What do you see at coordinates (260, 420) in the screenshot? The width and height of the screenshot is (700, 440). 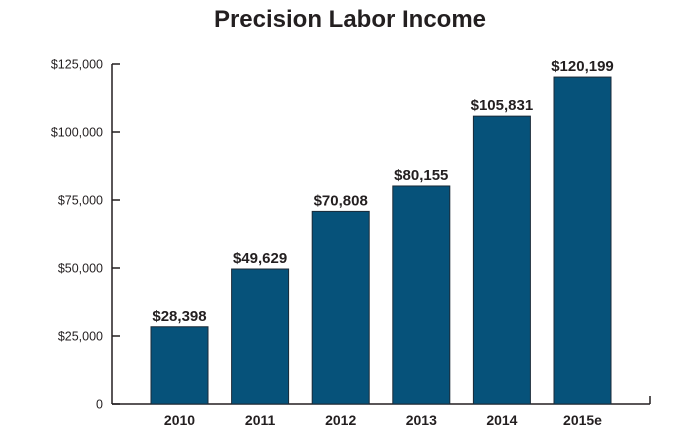 I see `x-tick-label-2011: 2011` at bounding box center [260, 420].